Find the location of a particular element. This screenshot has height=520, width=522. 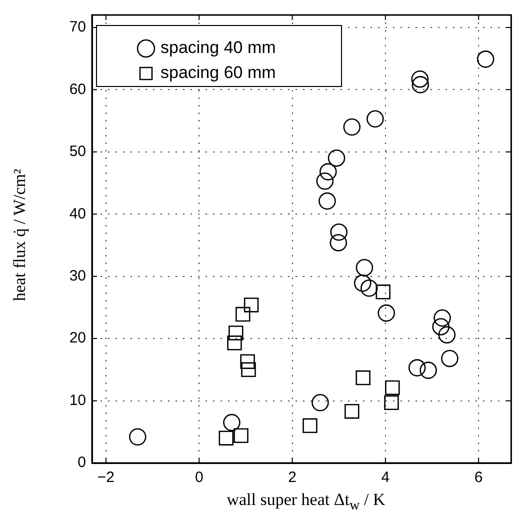

x-axis-title: wall super heat Δt$_{w}$ / K is located at coordinates (306, 502).